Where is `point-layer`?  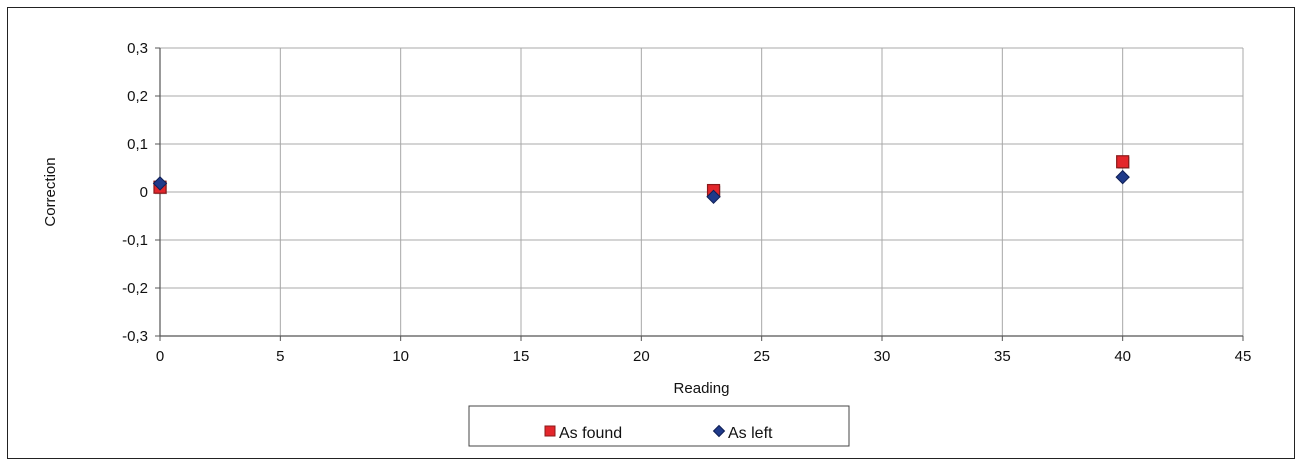
point-layer is located at coordinates (641, 180).